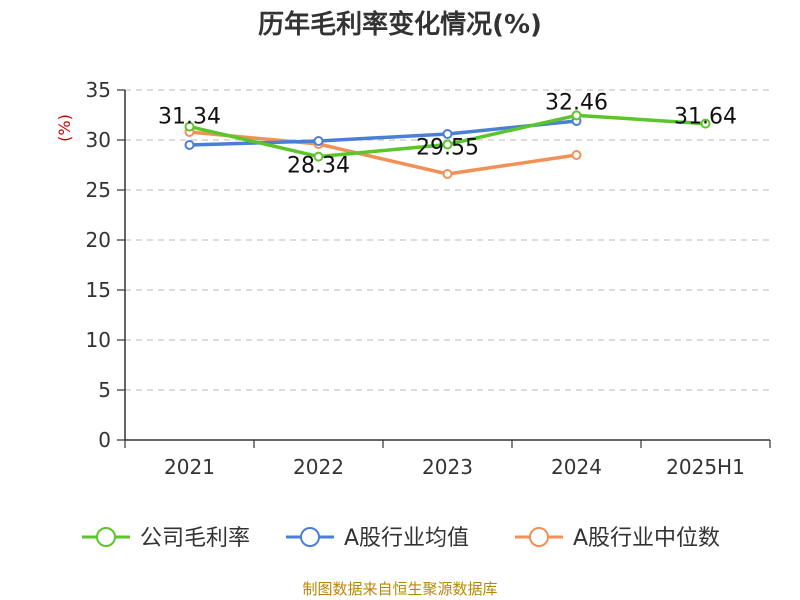 The width and height of the screenshot is (800, 600). What do you see at coordinates (189, 117) in the screenshot?
I see `data-label: 31.34` at bounding box center [189, 117].